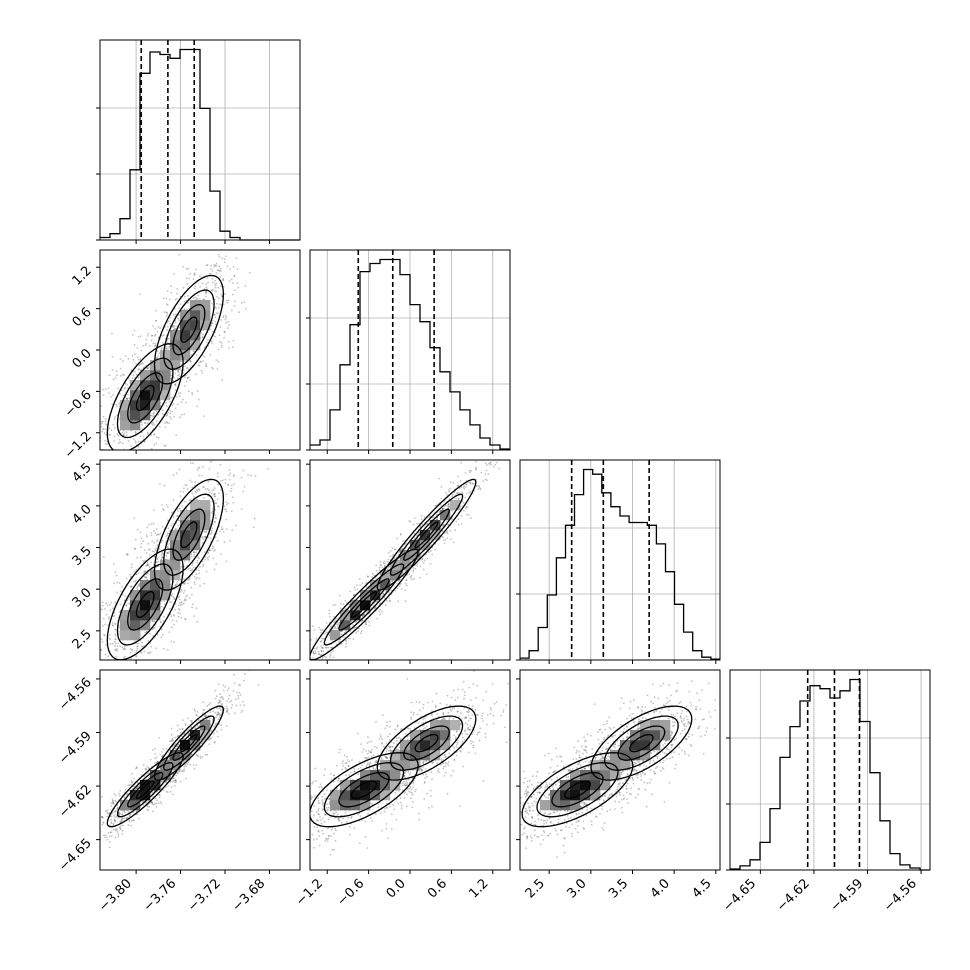  I want to click on density-cell, so click(435, 535).